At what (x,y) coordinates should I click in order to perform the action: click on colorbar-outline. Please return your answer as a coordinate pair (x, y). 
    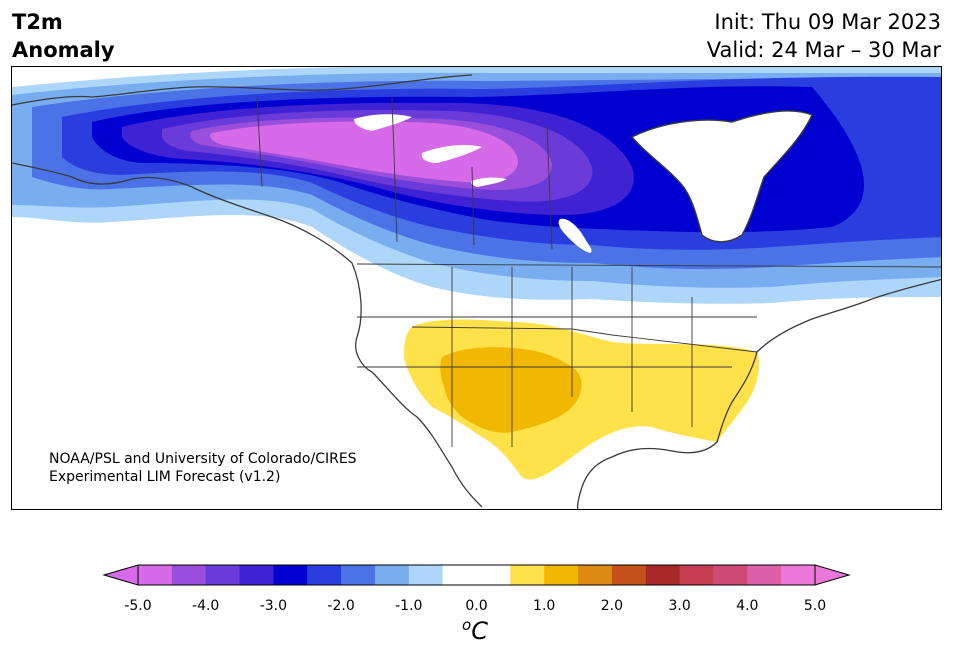
    Looking at the image, I should click on (476, 575).